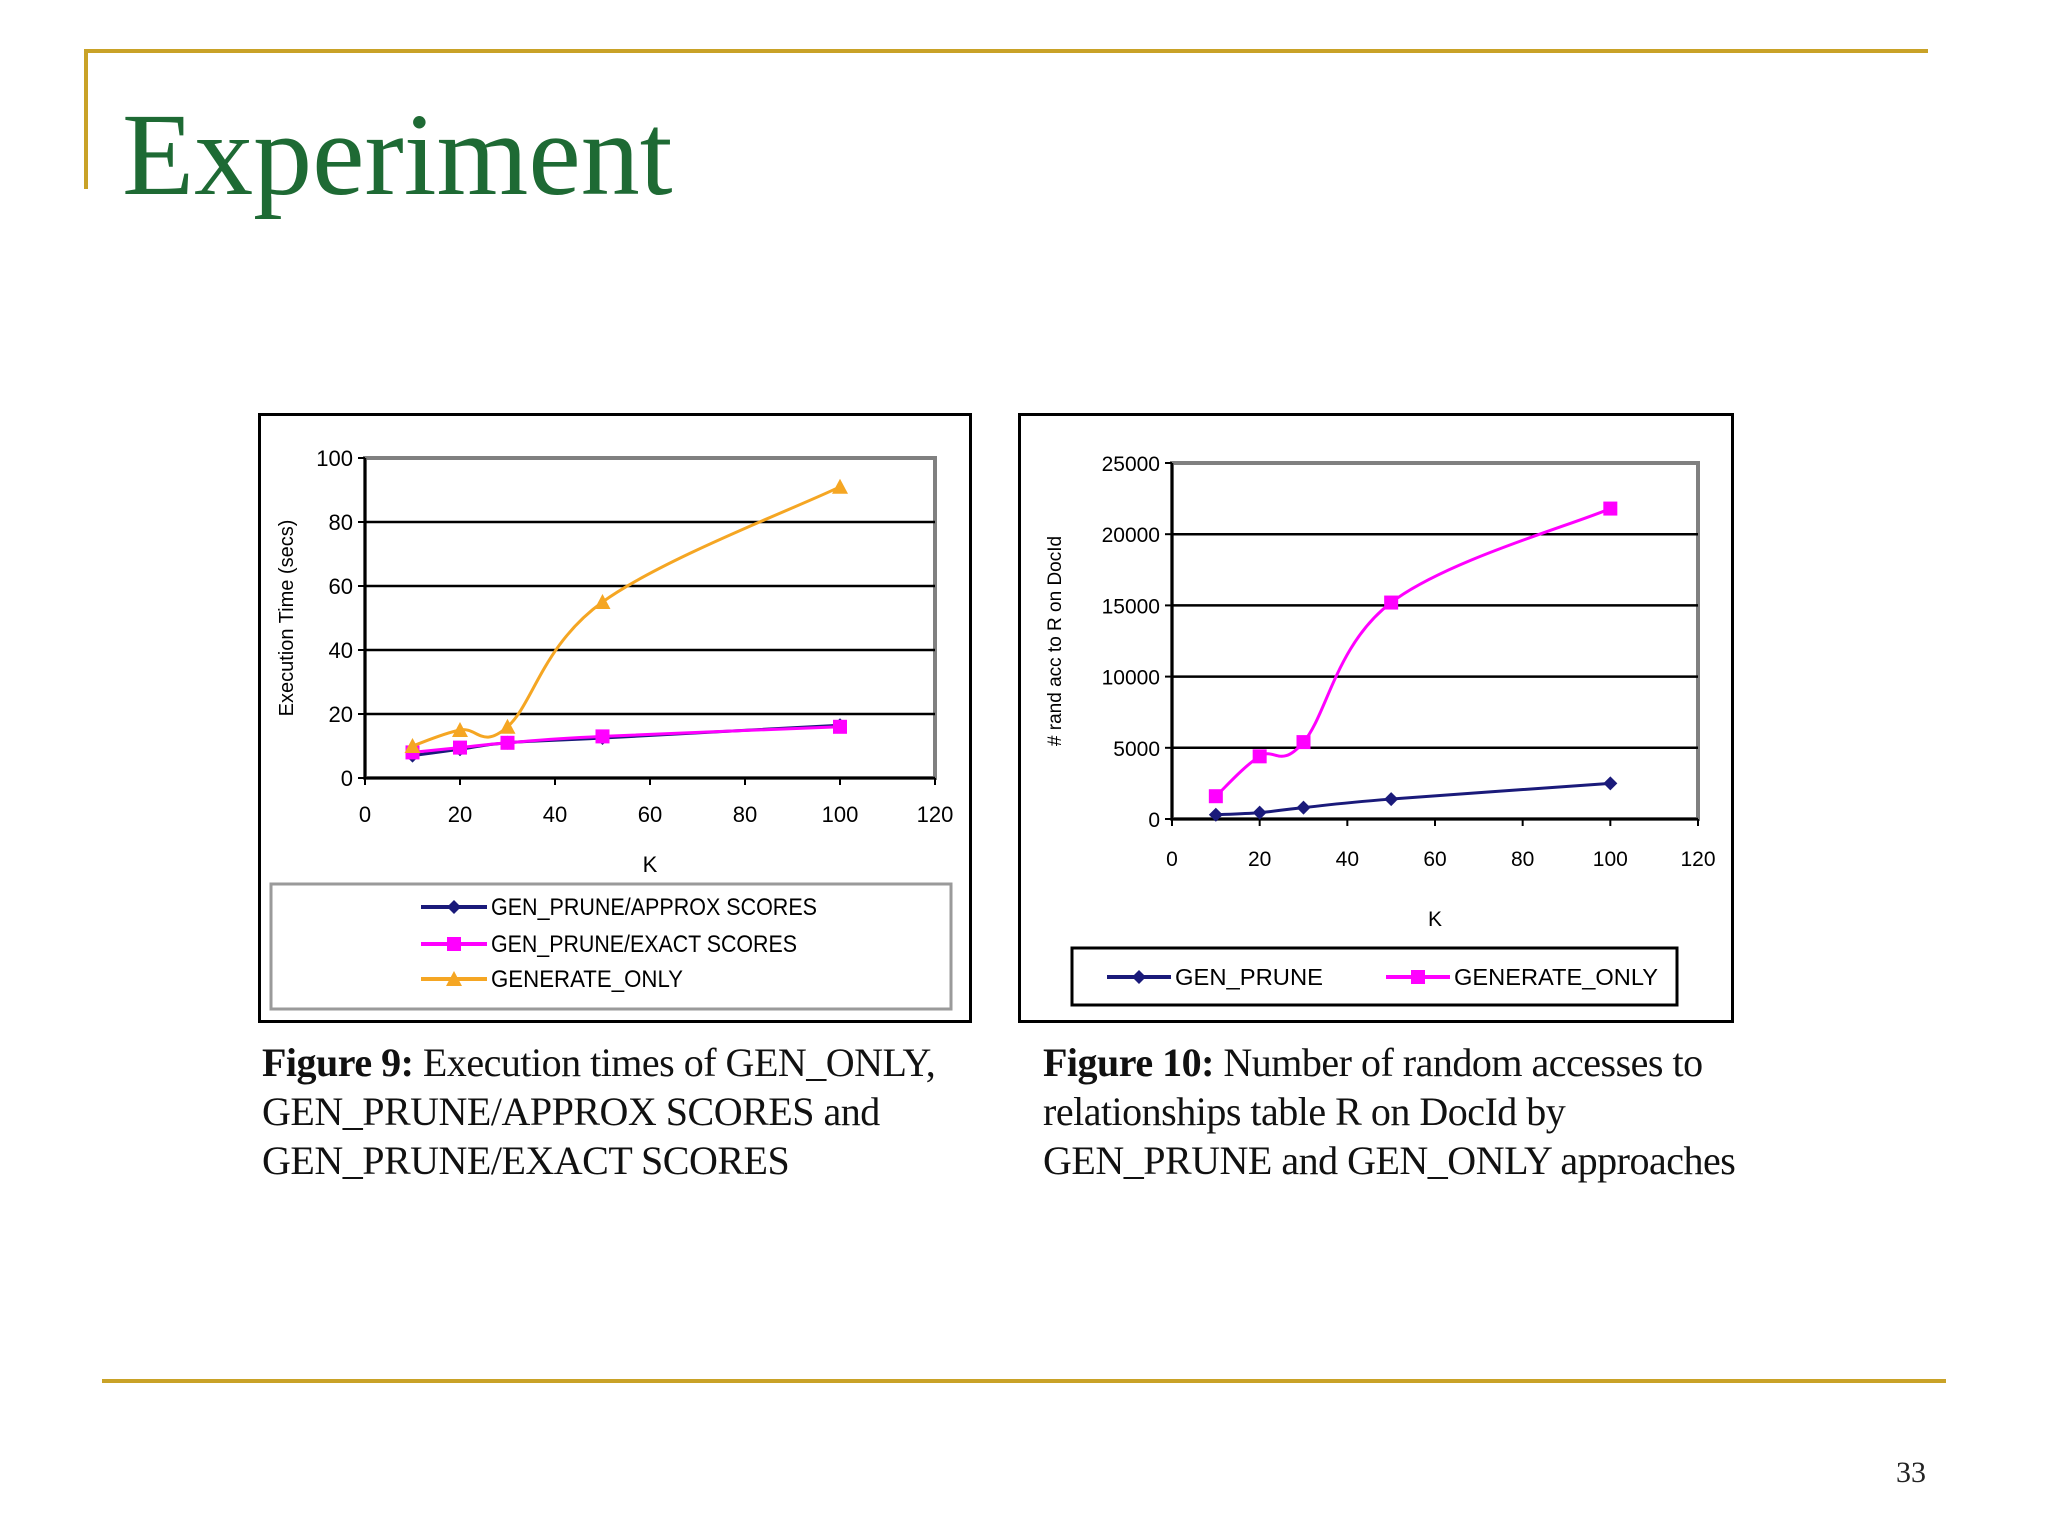  Describe the element at coordinates (1131, 678) in the screenshot. I see `fig10-ytick-label-2: 10000` at that location.